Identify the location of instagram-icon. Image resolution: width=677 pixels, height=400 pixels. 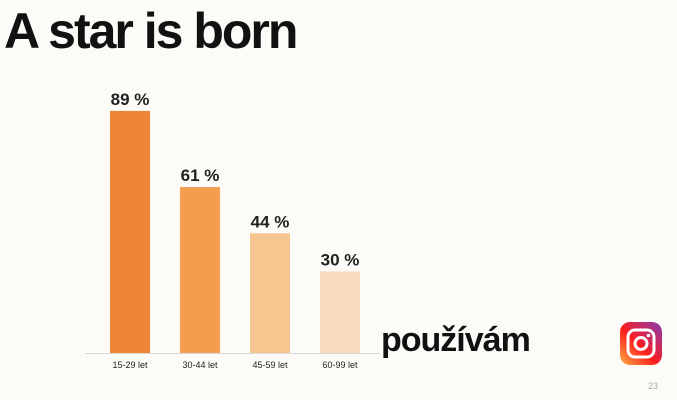
(641, 343).